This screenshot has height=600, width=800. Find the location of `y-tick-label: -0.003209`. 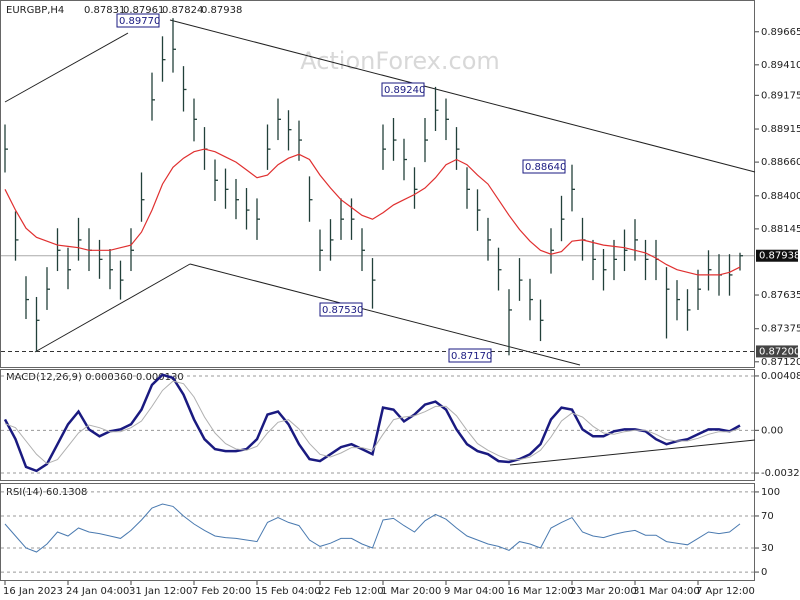

y-tick-label: -0.003209 is located at coordinates (780, 473).